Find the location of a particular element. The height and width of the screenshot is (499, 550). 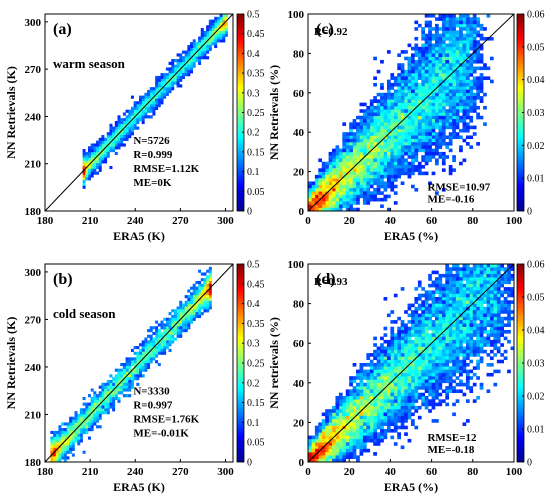

x-tick-label: 180 is located at coordinates (45, 472).